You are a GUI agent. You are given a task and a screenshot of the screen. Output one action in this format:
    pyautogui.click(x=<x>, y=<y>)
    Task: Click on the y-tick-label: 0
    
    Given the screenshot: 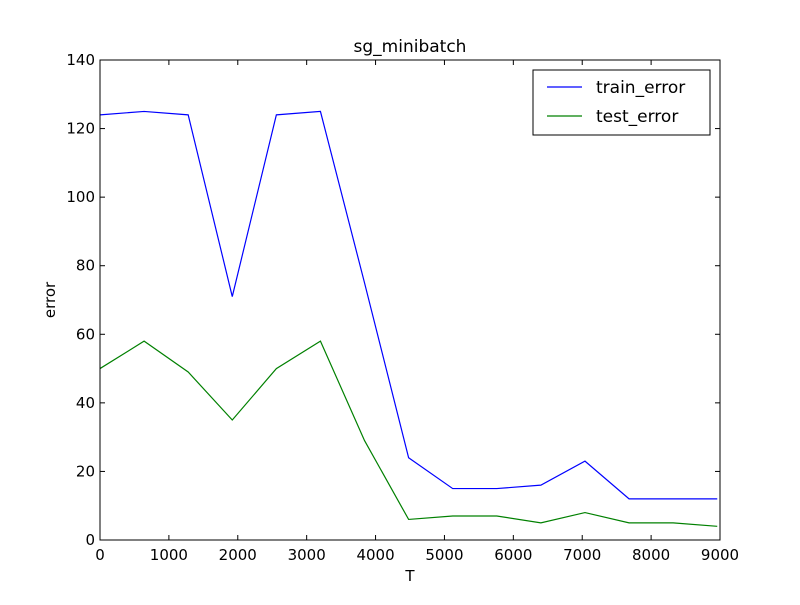 What is the action you would take?
    pyautogui.click(x=90, y=540)
    